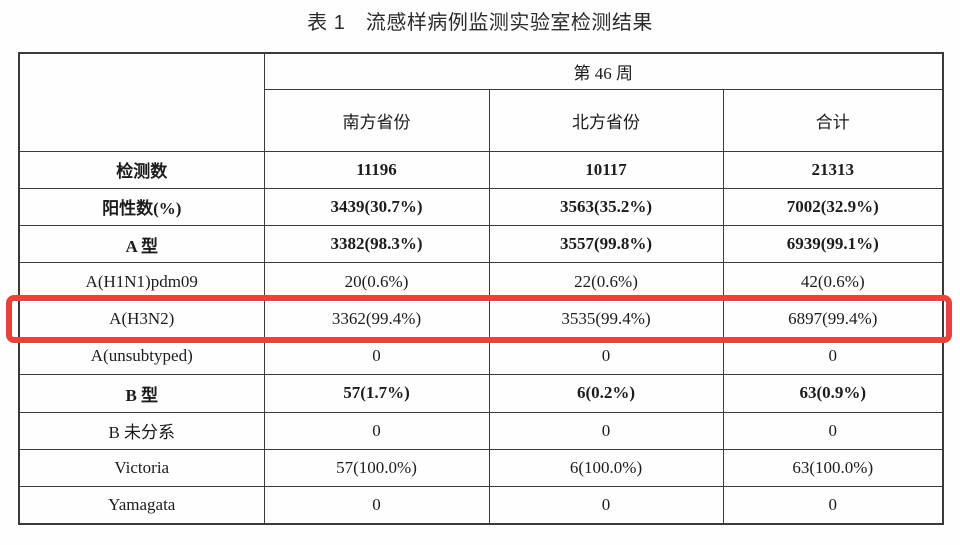 Image resolution: width=960 pixels, height=545 pixels. Describe the element at coordinates (833, 207) in the screenshot. I see `cell-total: 7002(32.9%)` at that location.